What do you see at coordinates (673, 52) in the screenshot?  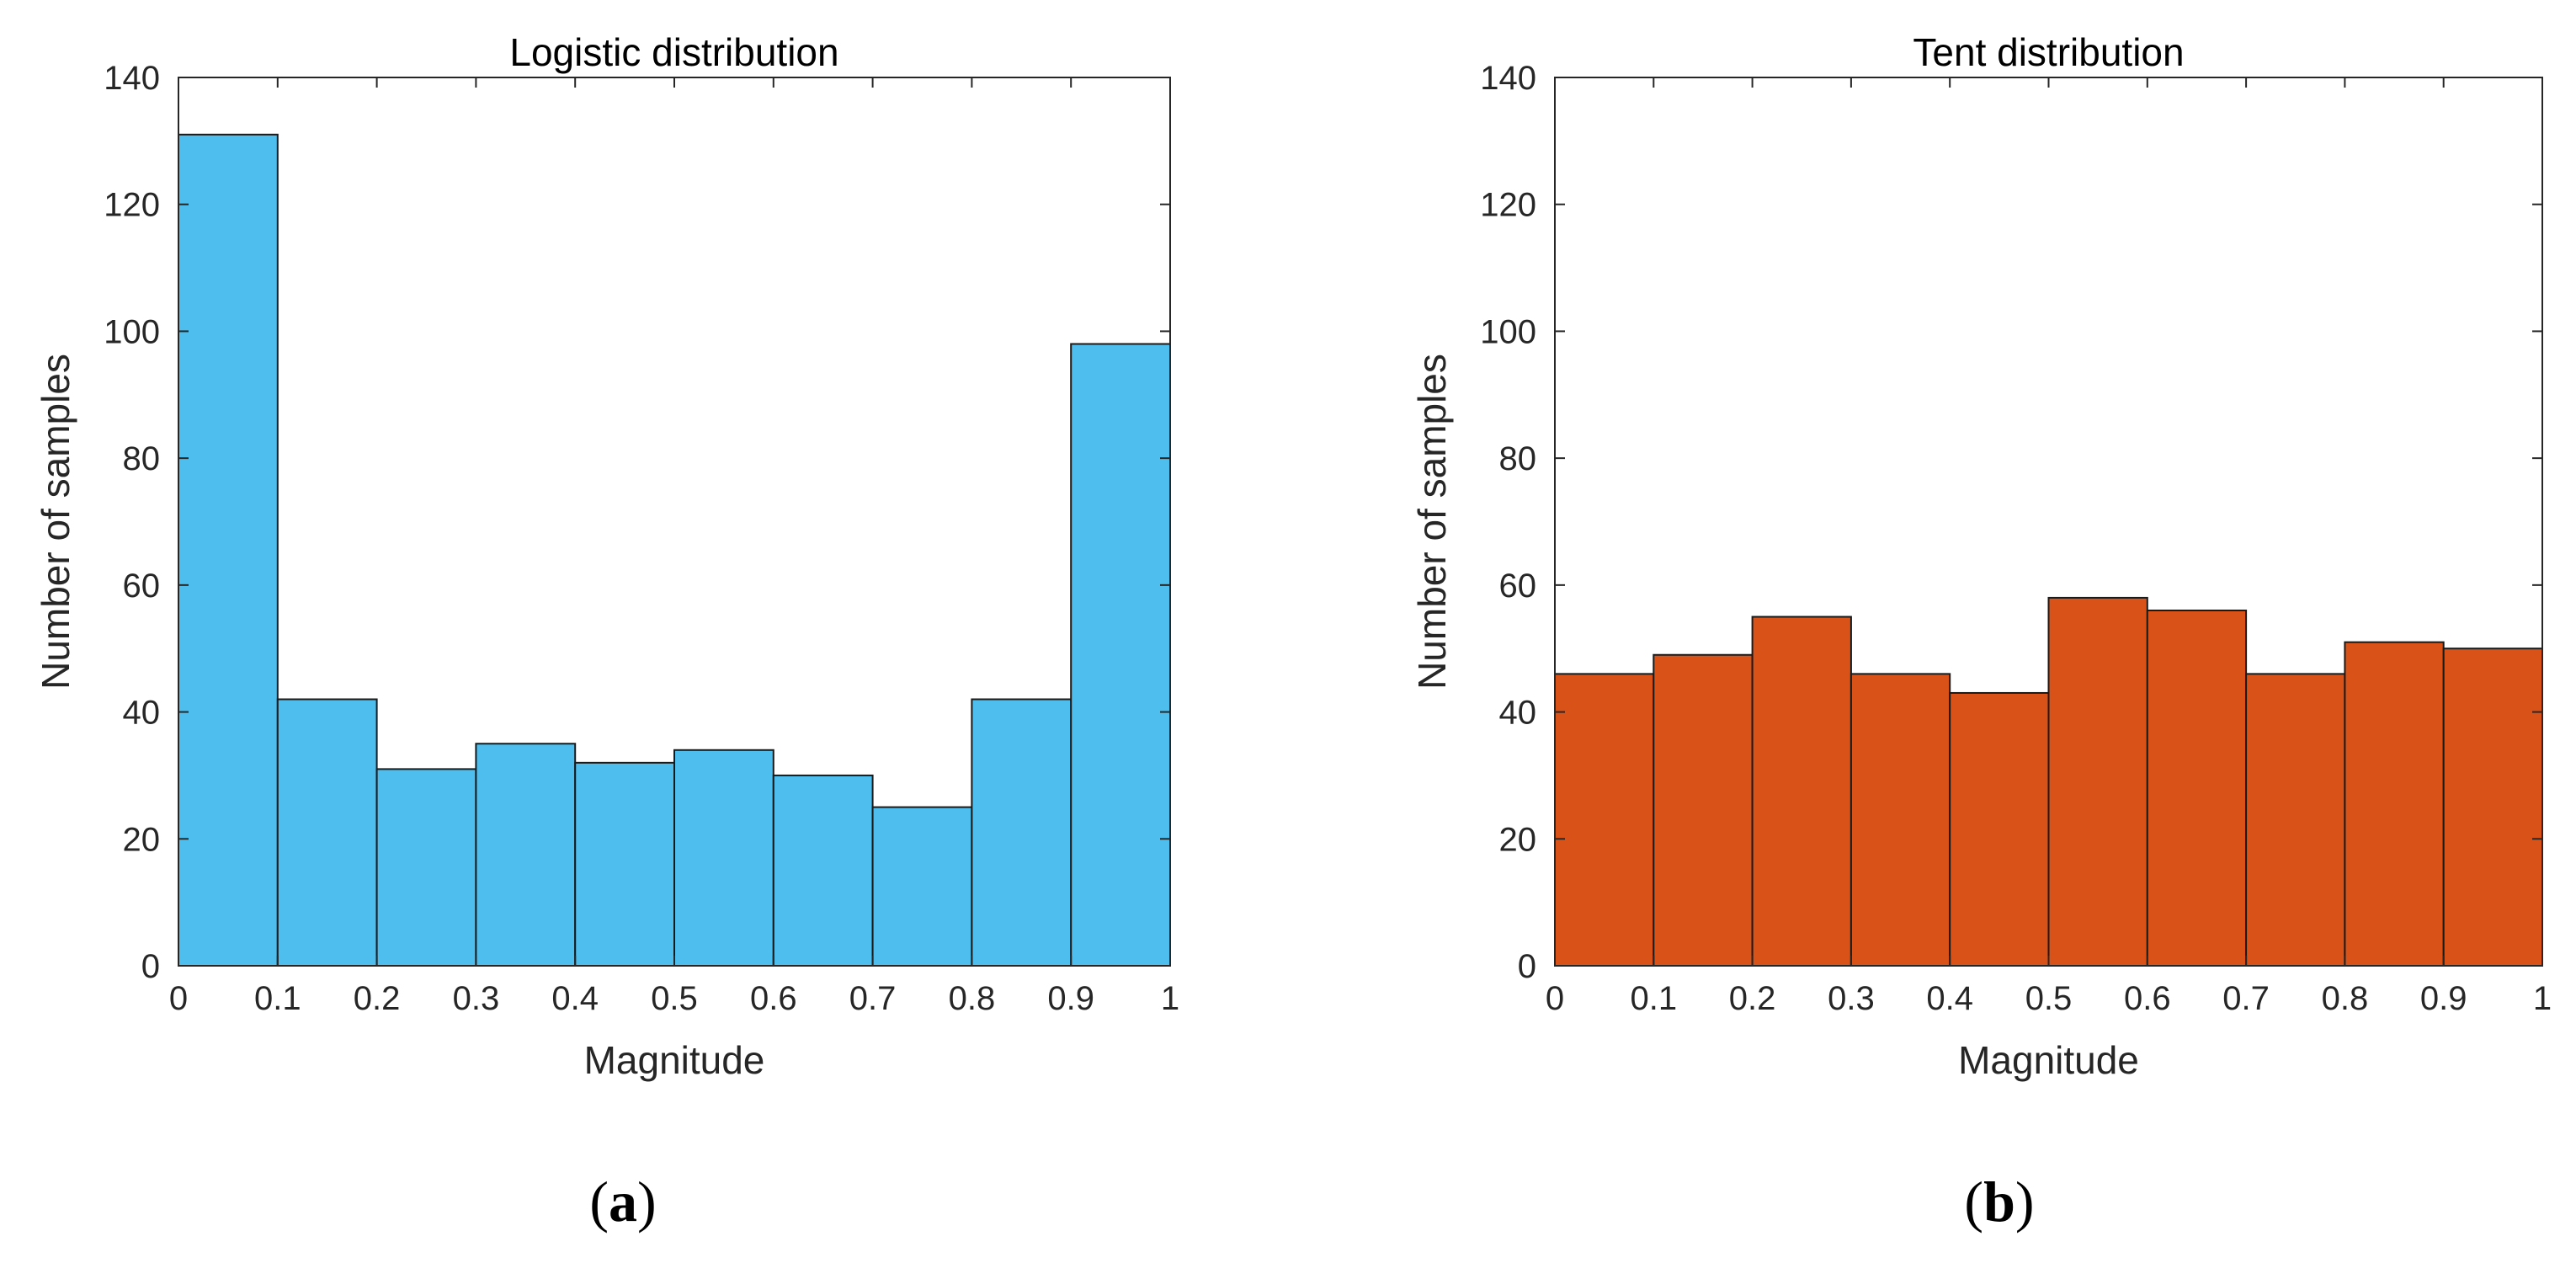 I see `chart-title: Logistic distribution` at bounding box center [673, 52].